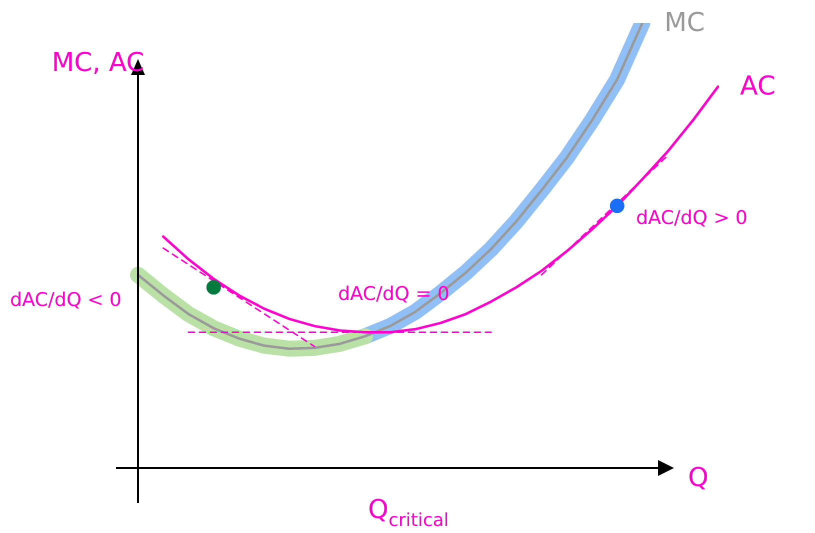 This screenshot has width=815, height=533. What do you see at coordinates (66, 300) in the screenshot?
I see `text: dAC/dQ < 0` at bounding box center [66, 300].